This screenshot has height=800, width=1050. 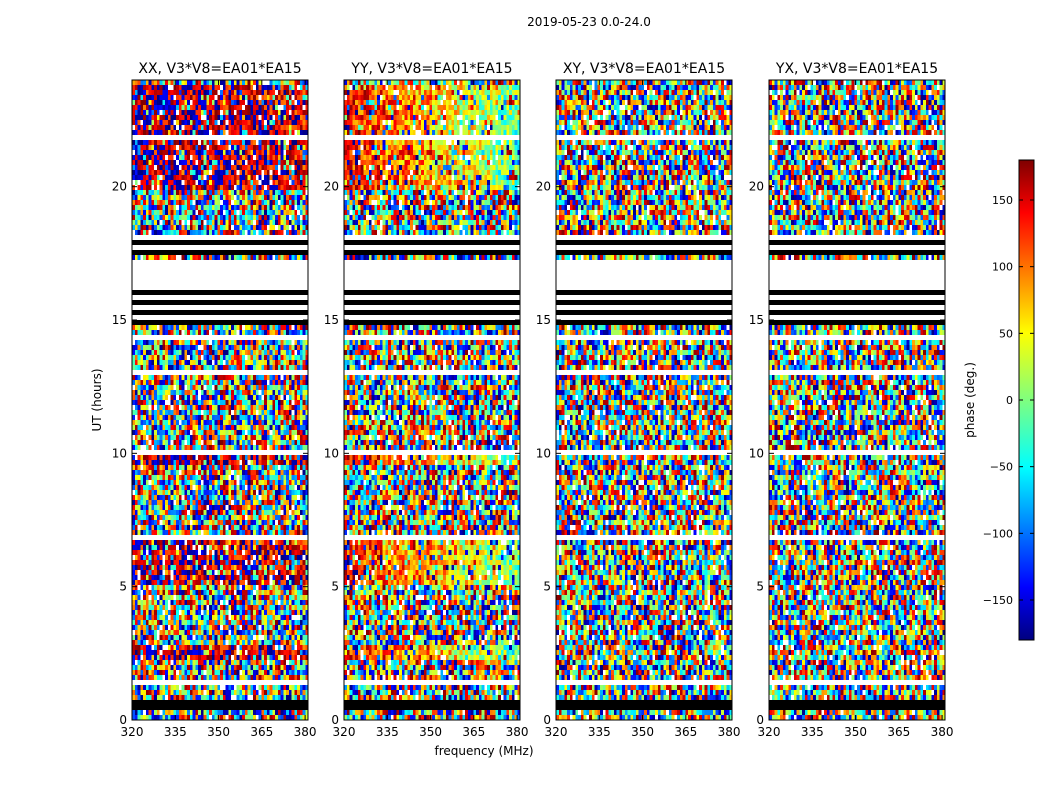 I want to click on colorbar-tick-label: 0, so click(x=1009, y=400).